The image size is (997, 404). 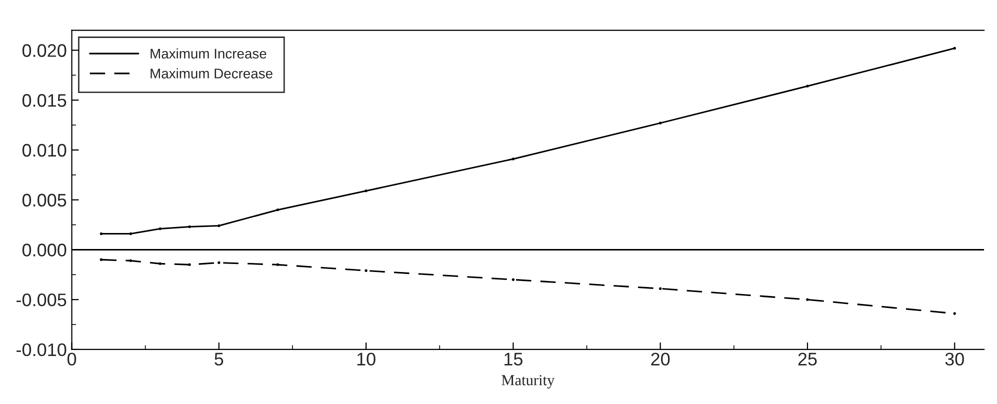 What do you see at coordinates (44, 250) in the screenshot?
I see `y-tick-label: 0.000` at bounding box center [44, 250].